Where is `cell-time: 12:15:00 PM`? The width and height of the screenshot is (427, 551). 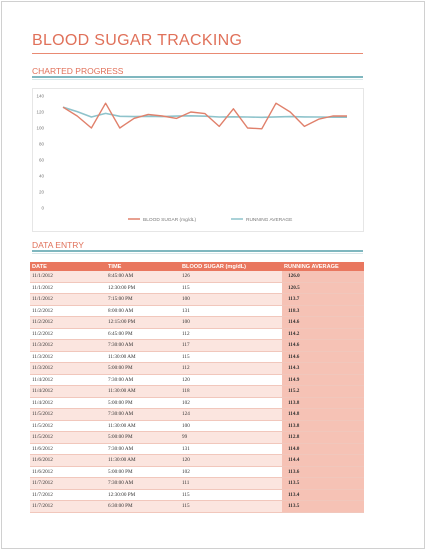 cell-time: 12:15:00 PM is located at coordinates (143, 322).